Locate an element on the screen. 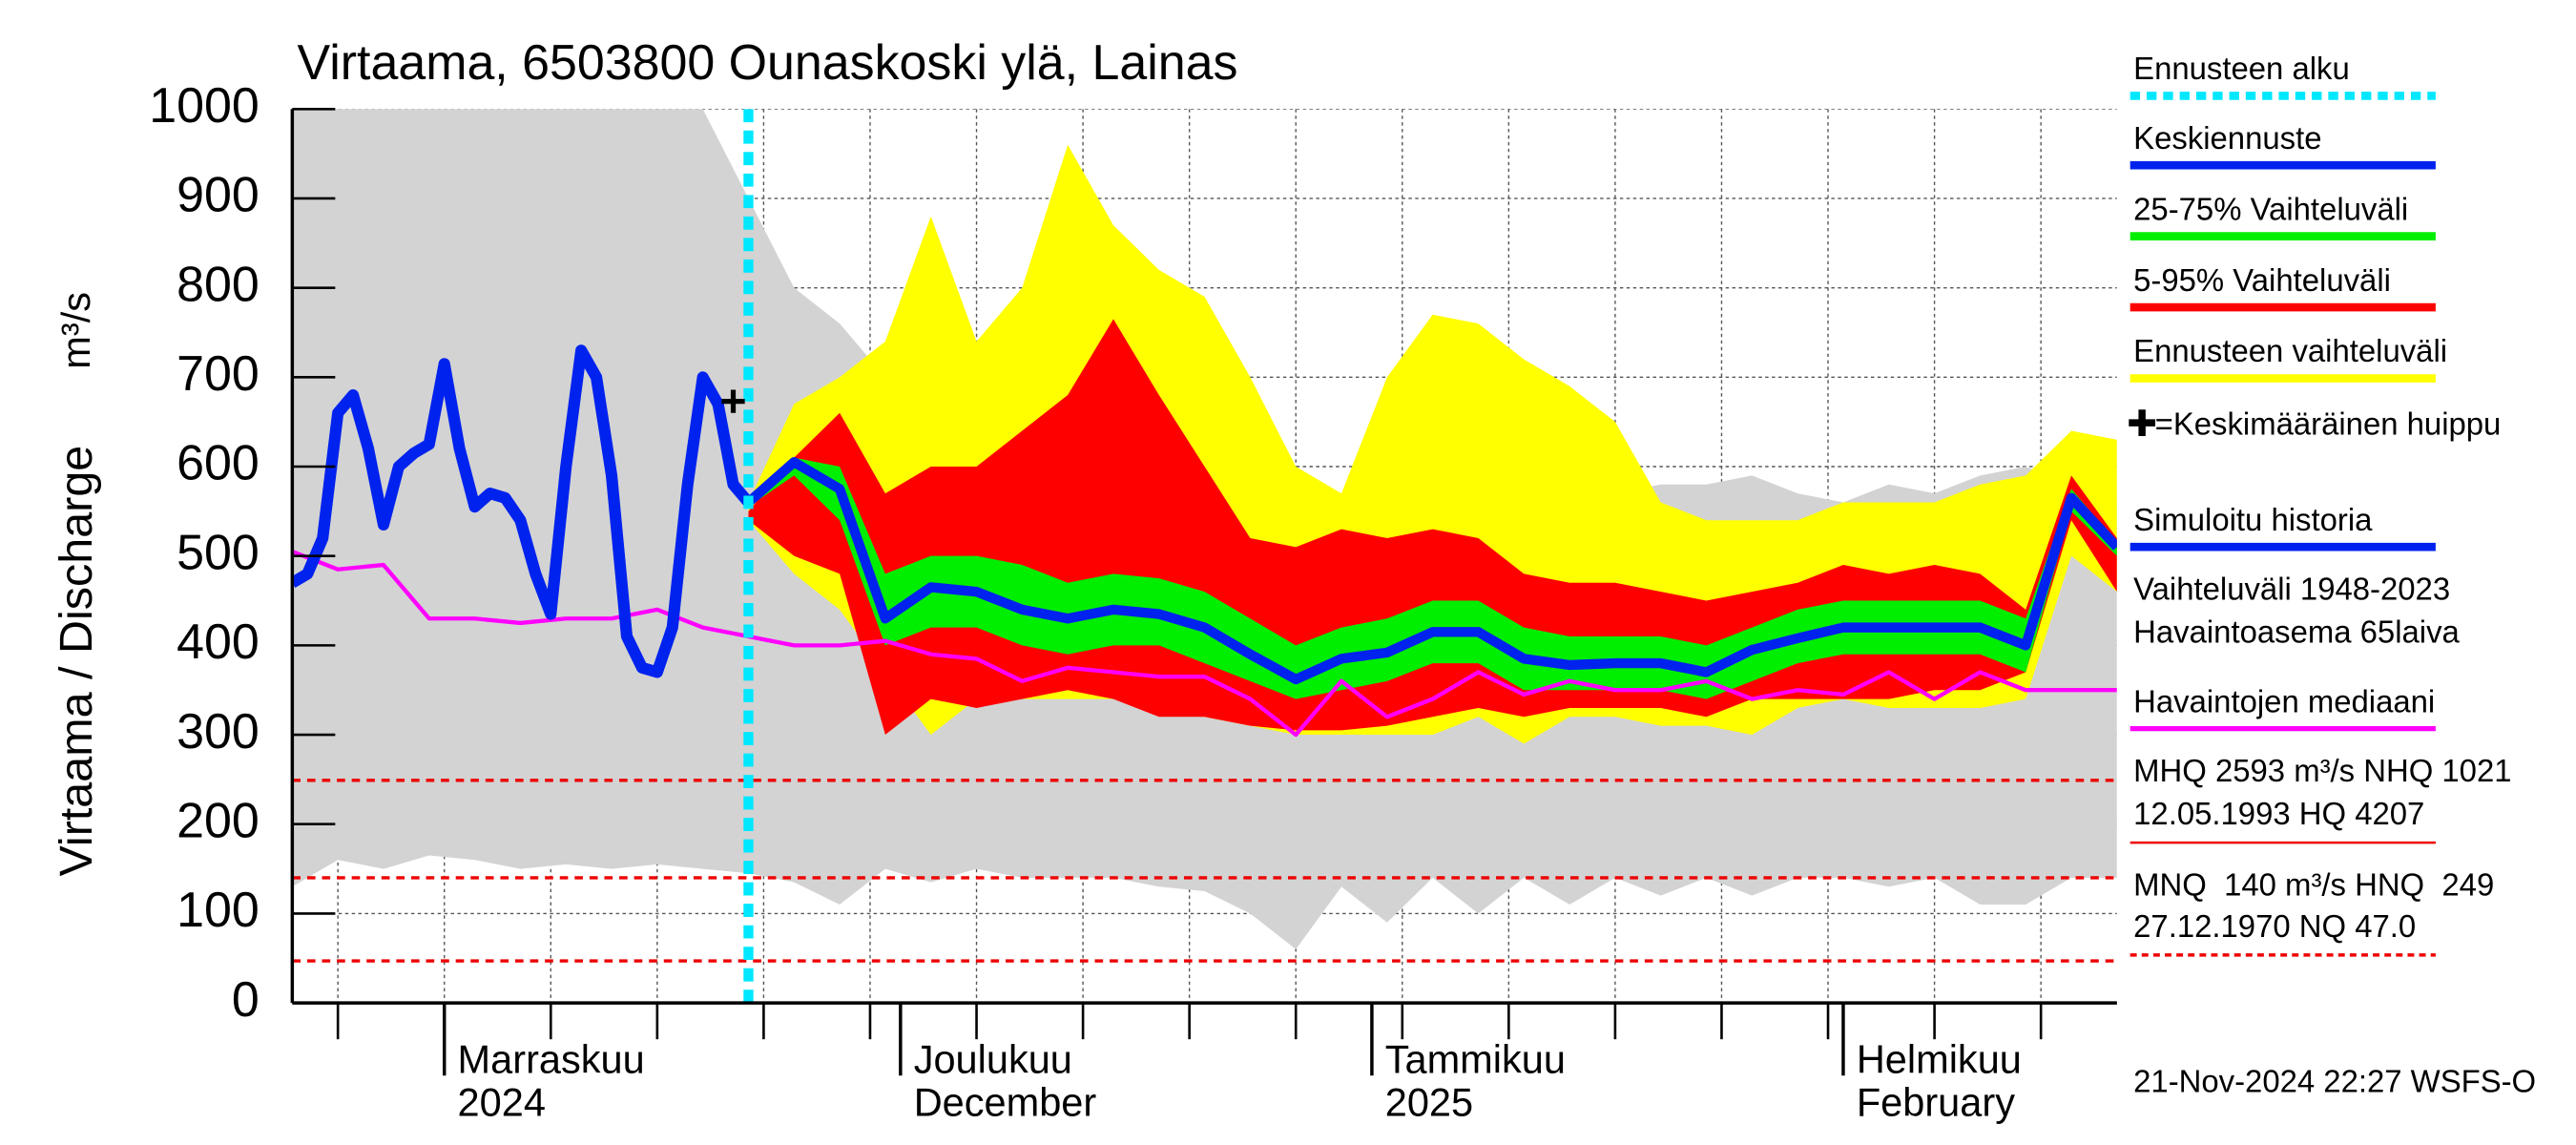 Image resolution: width=2576 pixels, height=1145 pixels. x-tick-label: February is located at coordinates (1936, 1101).